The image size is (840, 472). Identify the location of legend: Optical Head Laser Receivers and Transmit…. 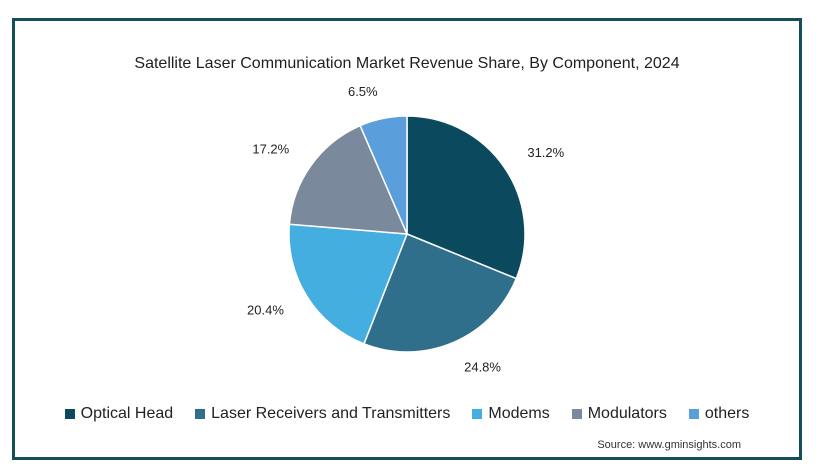
(407, 414).